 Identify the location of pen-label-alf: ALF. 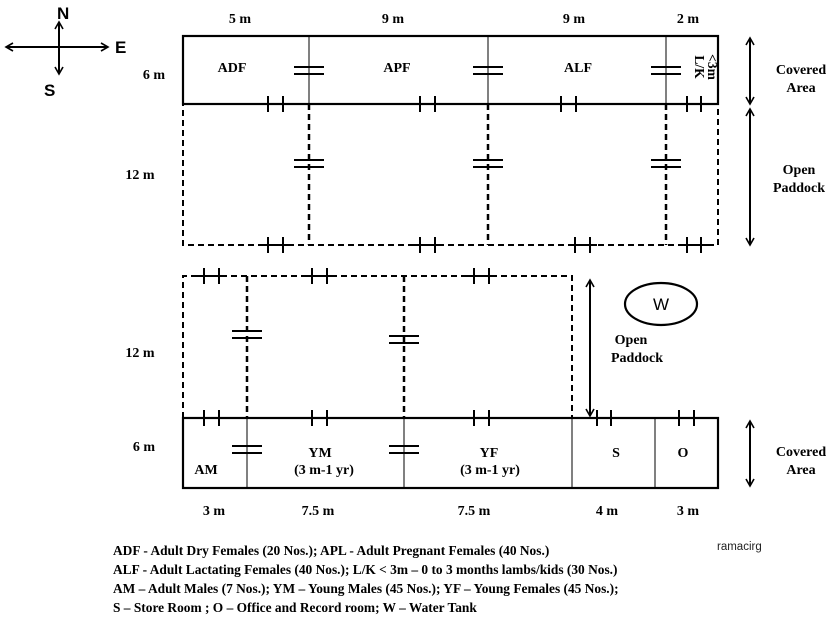
(578, 68).